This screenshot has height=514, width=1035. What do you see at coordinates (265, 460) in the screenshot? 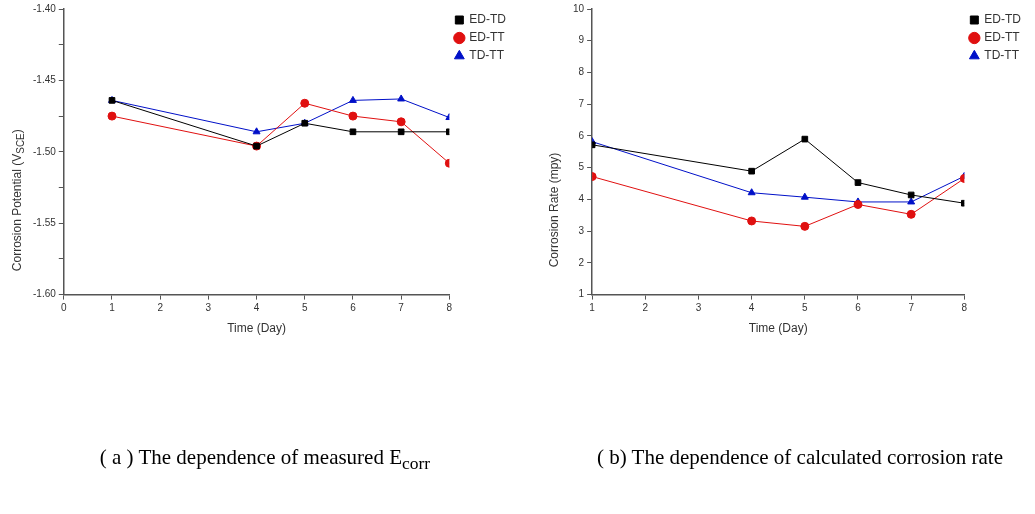
I see `text: ( a ) The dependence of measured E$_{corr}$` at bounding box center [265, 460].